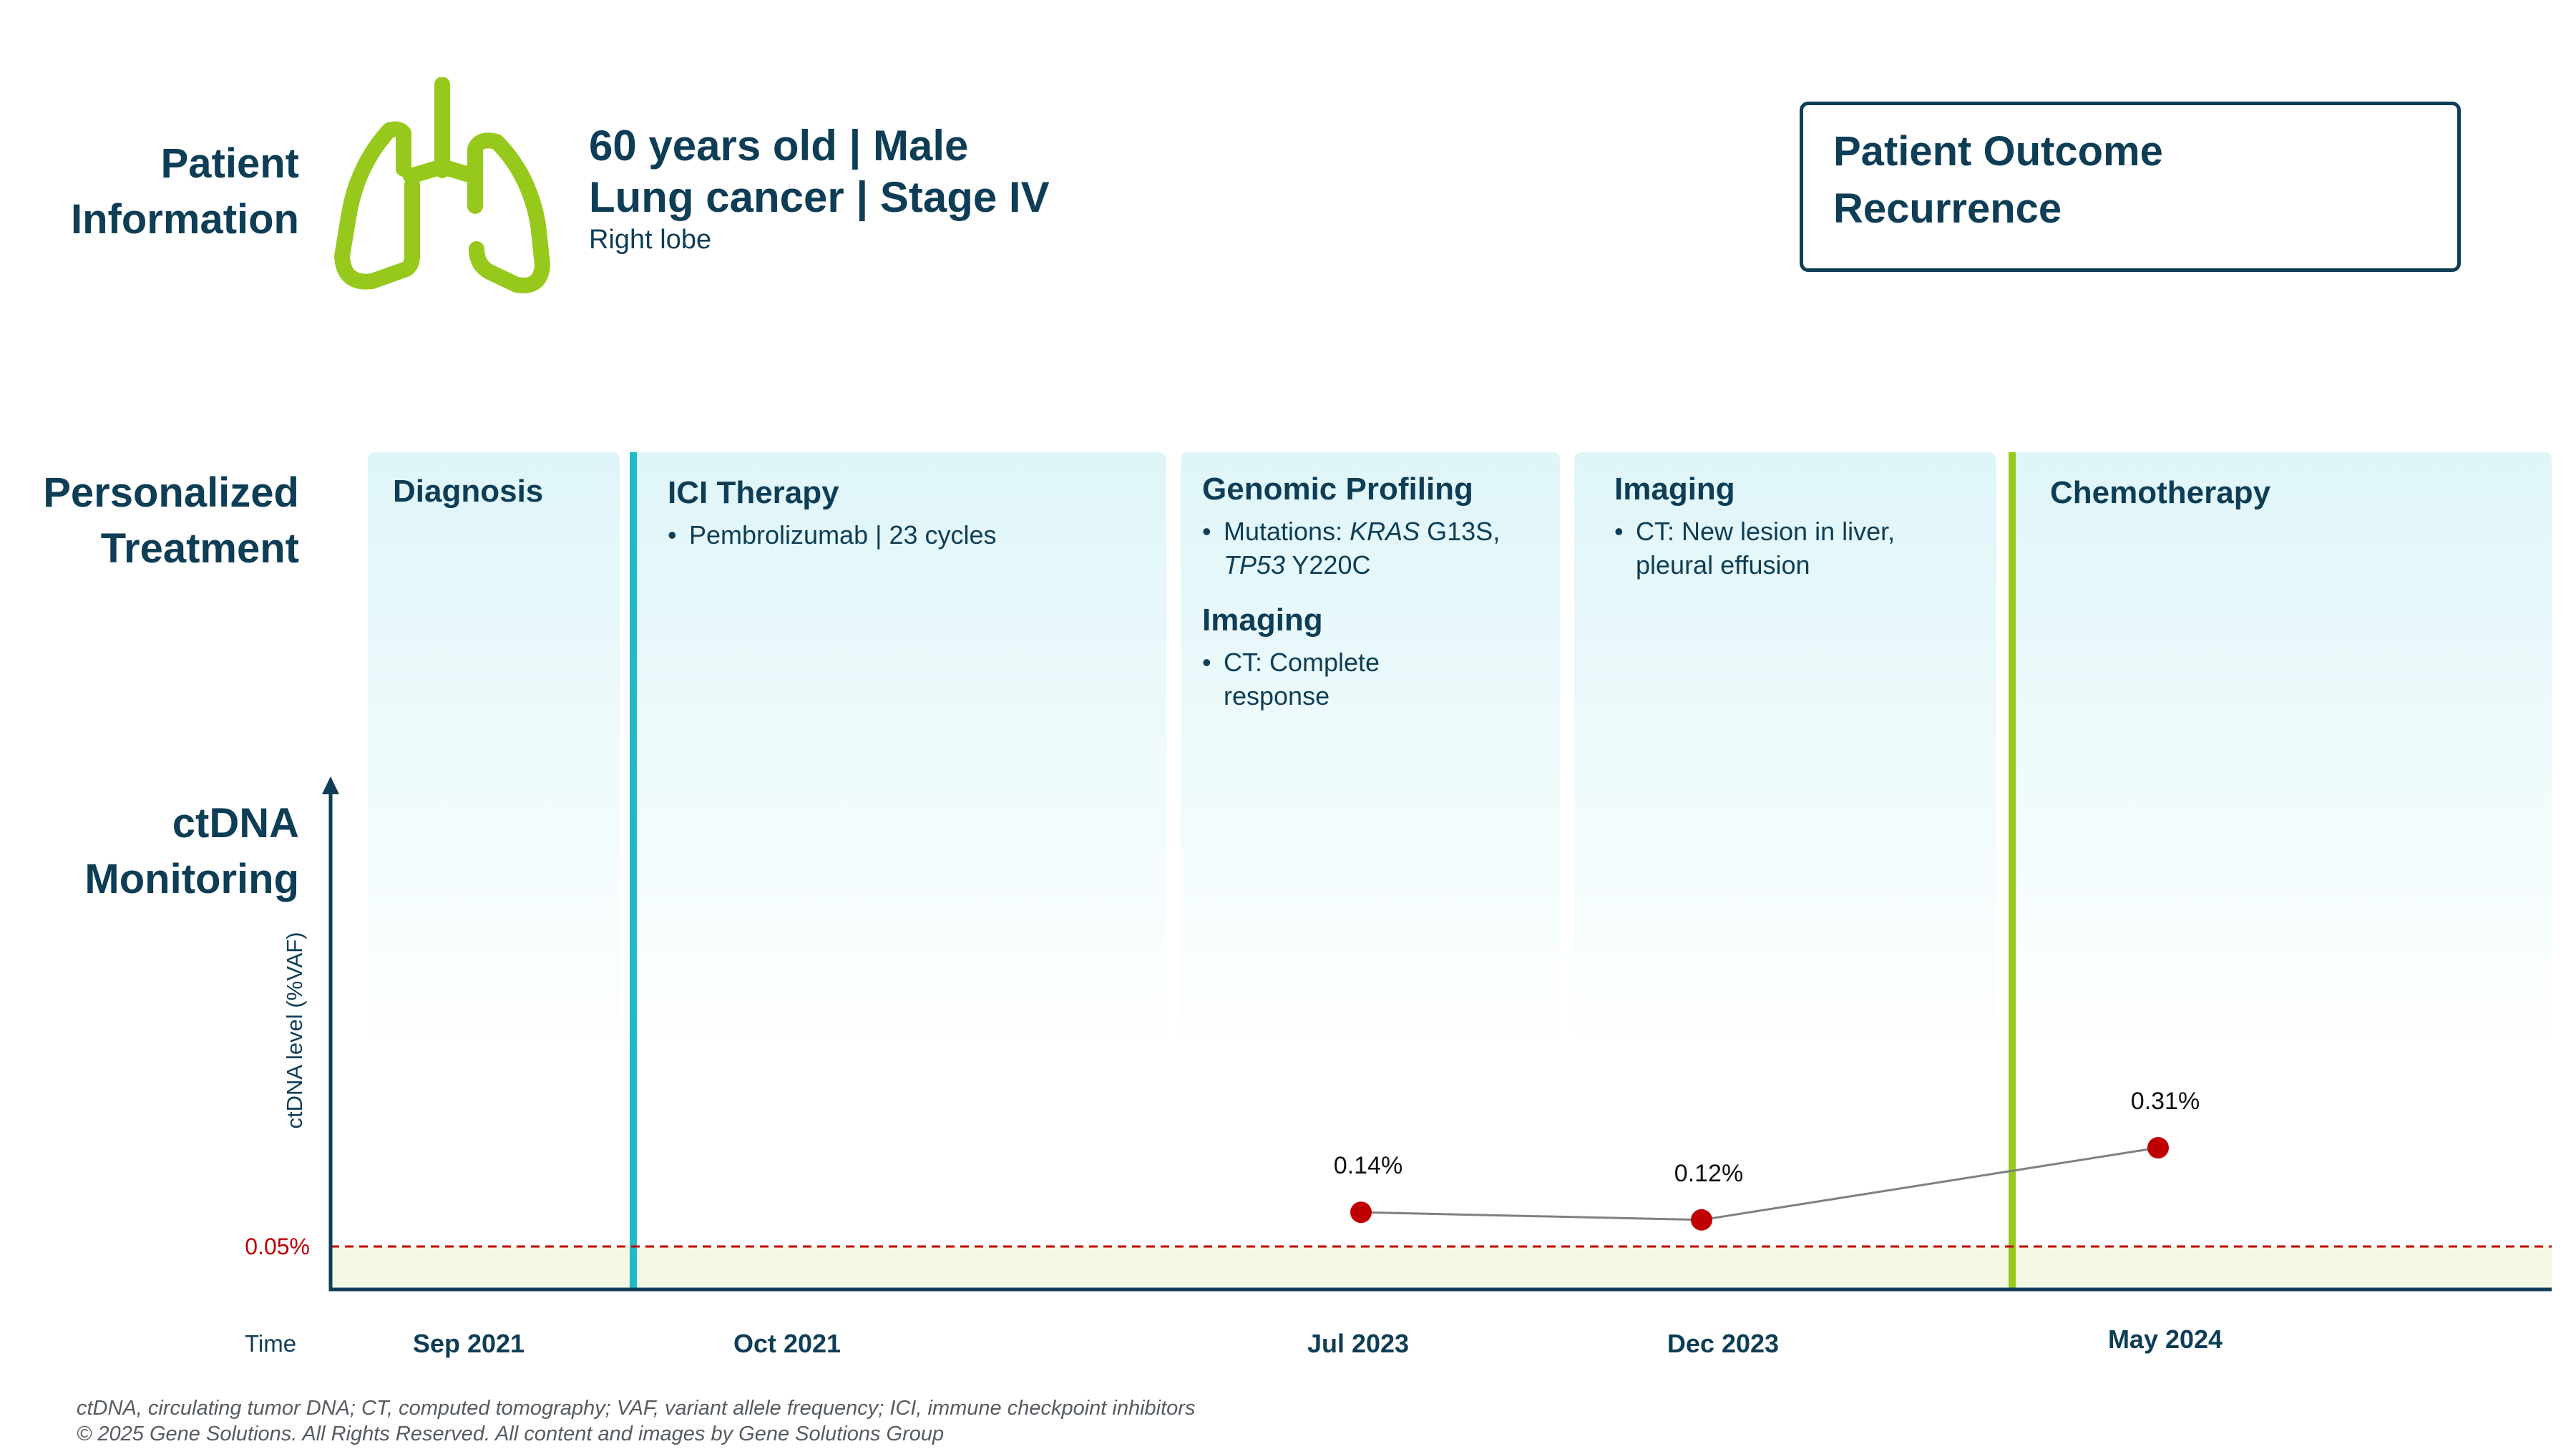 Image resolution: width=2576 pixels, height=1449 pixels. Describe the element at coordinates (2160, 492) in the screenshot. I see `panel-title: Chemotherapy` at that location.